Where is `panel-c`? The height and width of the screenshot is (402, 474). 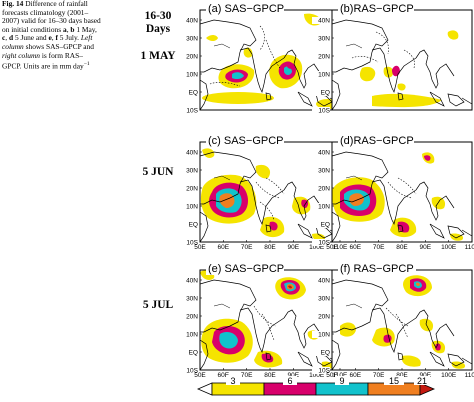 panel-c is located at coordinates (270, 192).